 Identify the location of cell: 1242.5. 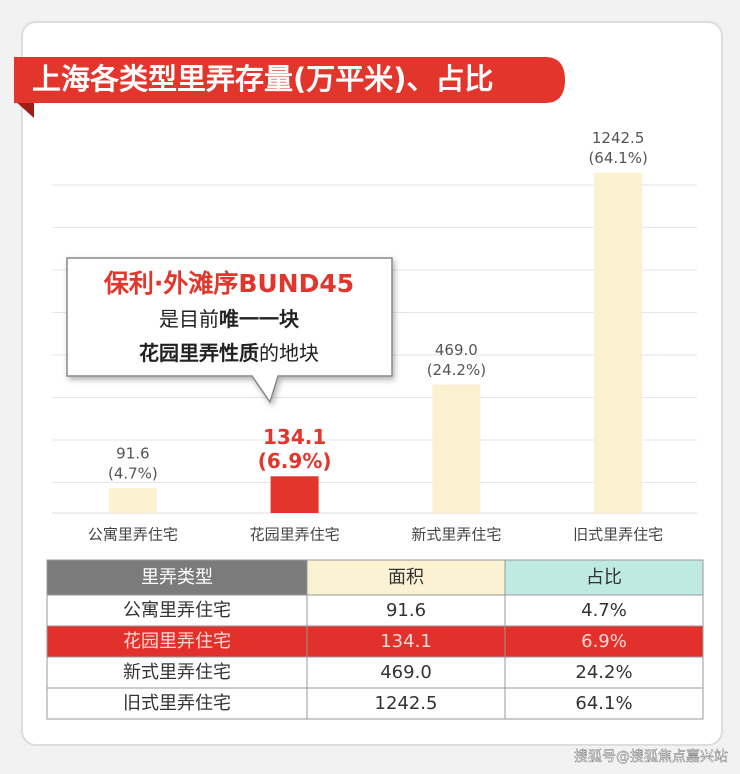
(406, 703).